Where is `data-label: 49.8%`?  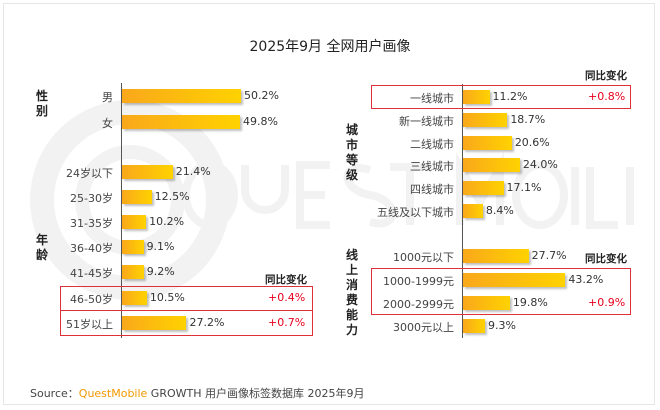 data-label: 49.8% is located at coordinates (260, 121).